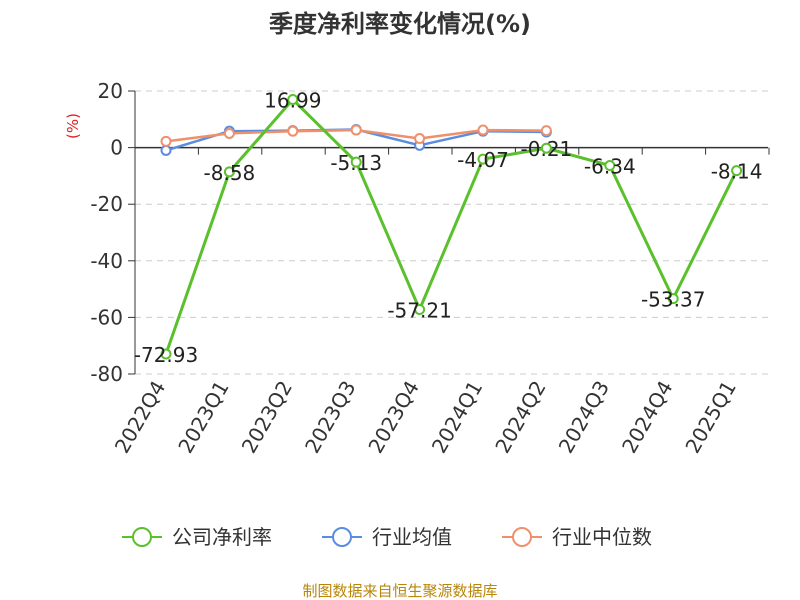 The height and width of the screenshot is (600, 800). Describe the element at coordinates (602, 537) in the screenshot. I see `legend-median-label: 行业中位数` at that location.